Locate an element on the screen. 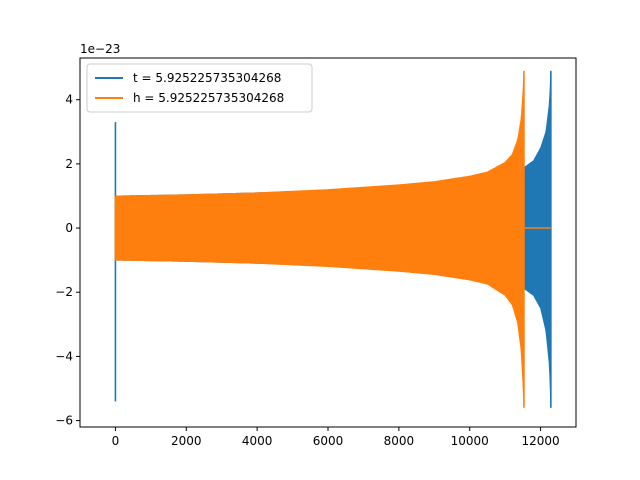 The height and width of the screenshot is (480, 640). x-tick-label: 8000 is located at coordinates (399, 441).